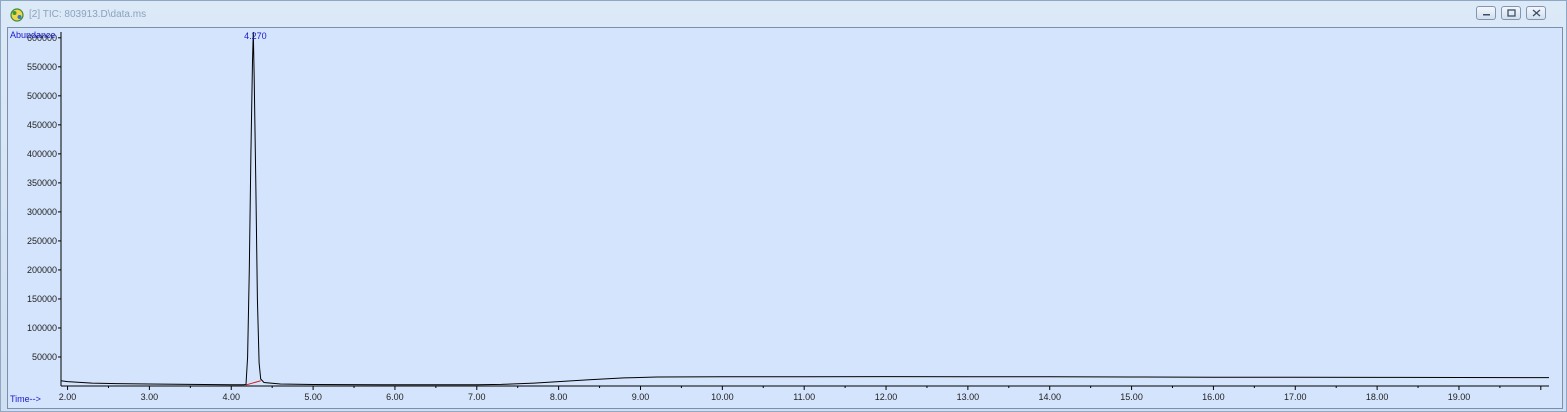 The width and height of the screenshot is (1567, 412). Describe the element at coordinates (1377, 397) in the screenshot. I see `x-tick-label: 18.00` at that location.